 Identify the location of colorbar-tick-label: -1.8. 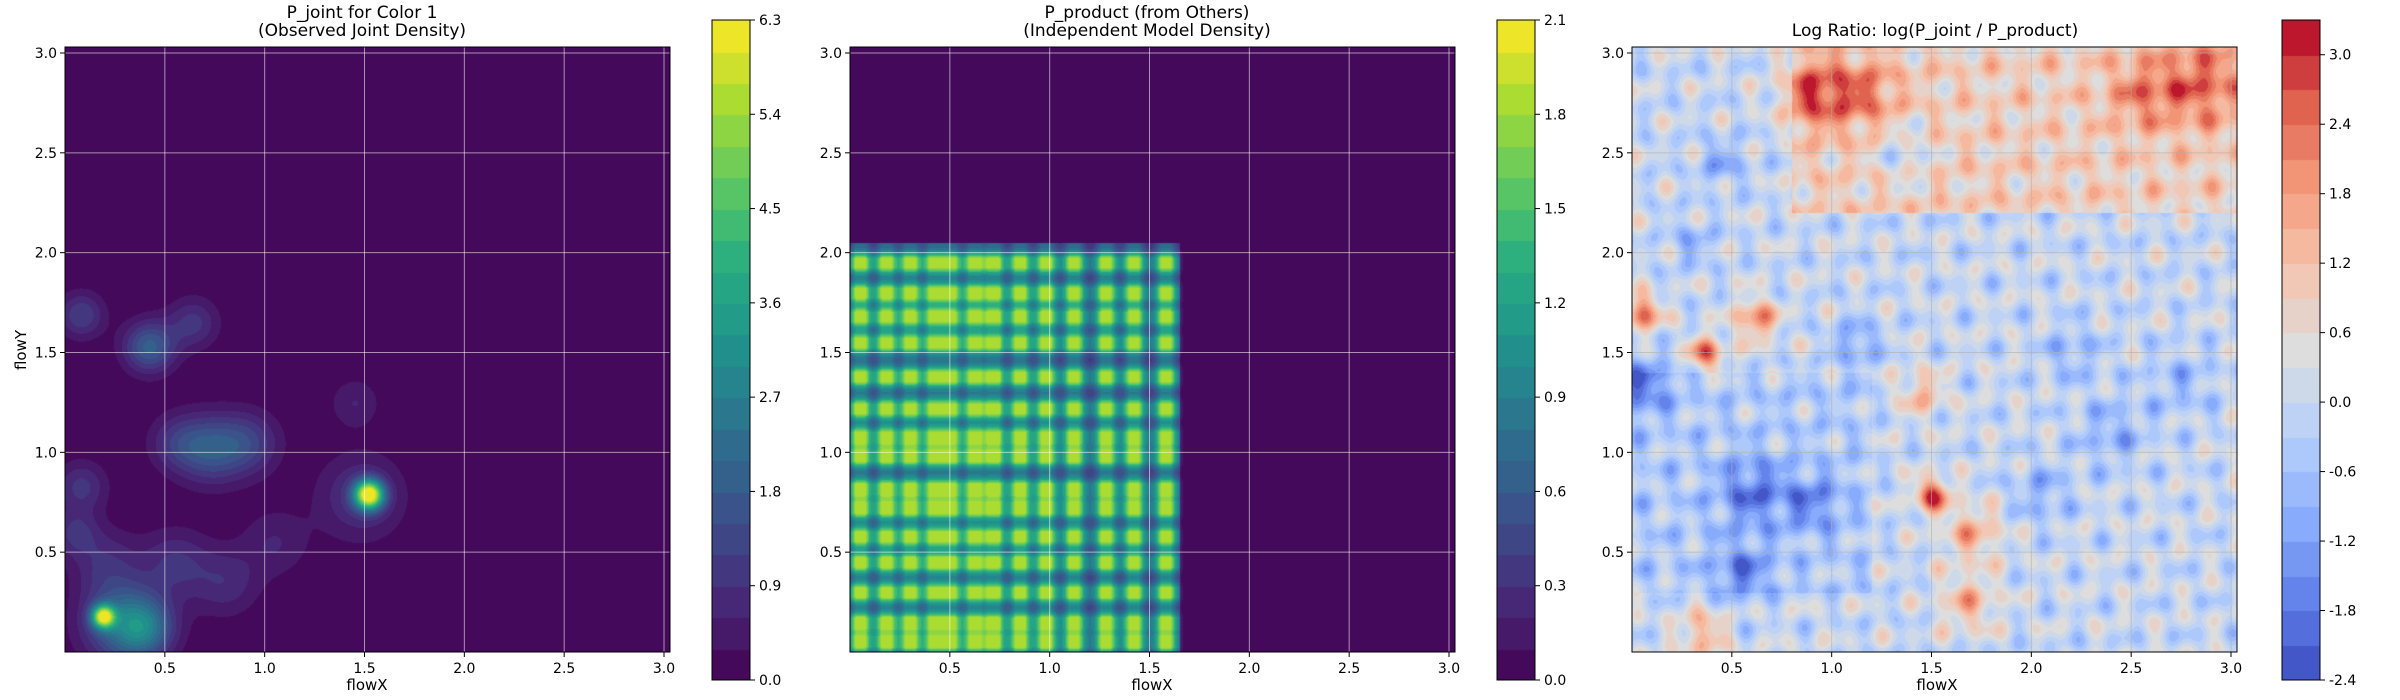
(2342, 612).